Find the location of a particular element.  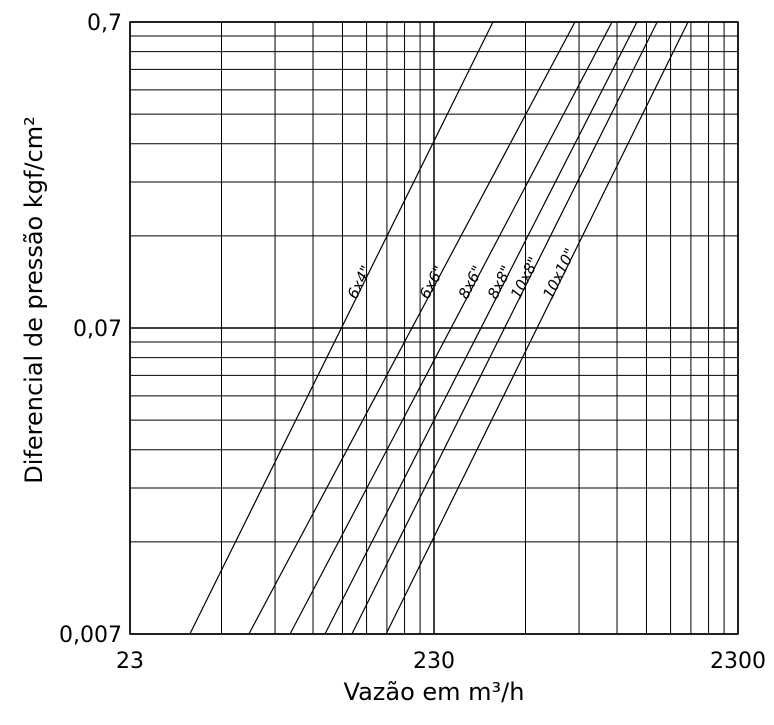

y-tick-label: 0,007 is located at coordinates (90, 635).